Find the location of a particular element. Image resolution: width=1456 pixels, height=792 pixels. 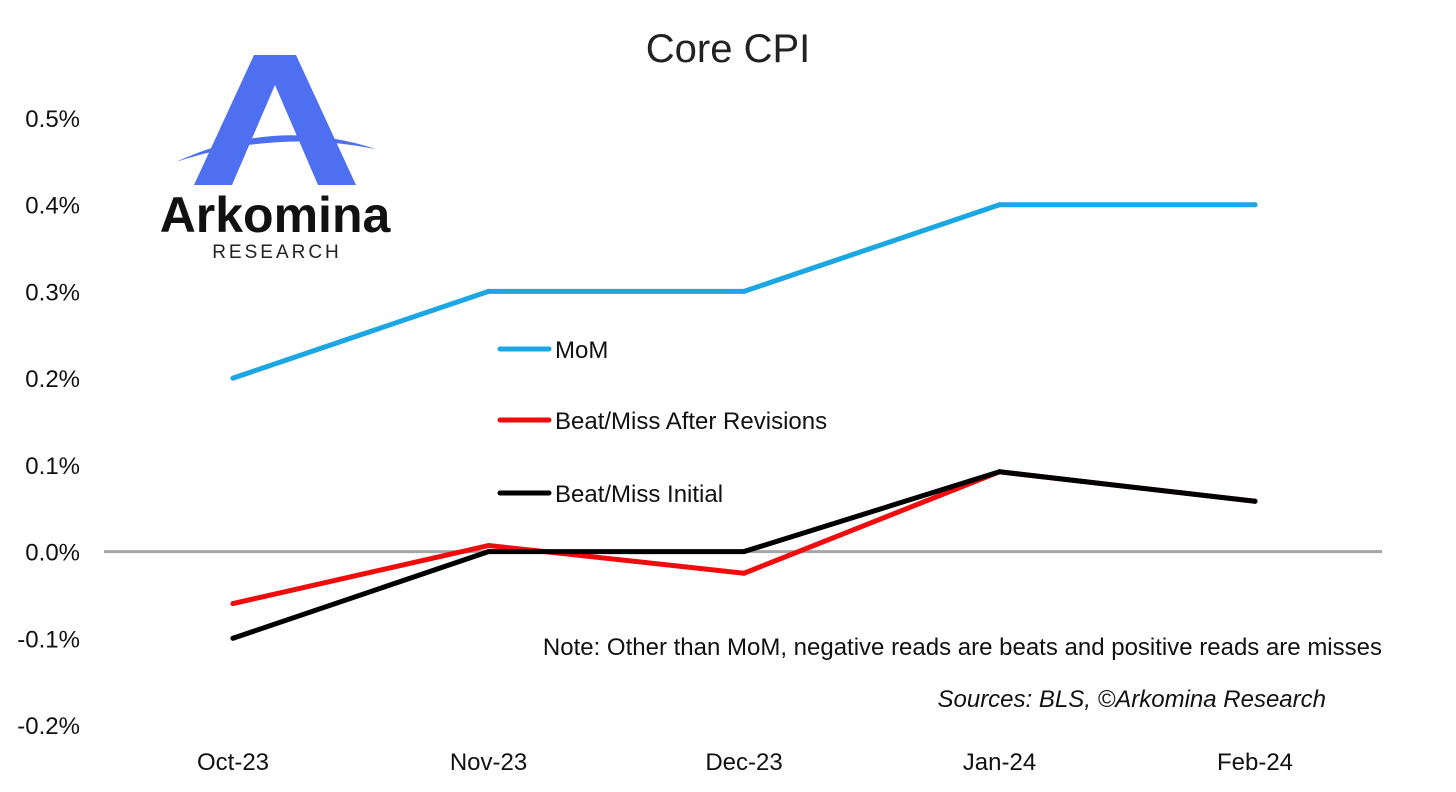

arkomina-logo: Arkomina RESEARCH is located at coordinates (276, 159).